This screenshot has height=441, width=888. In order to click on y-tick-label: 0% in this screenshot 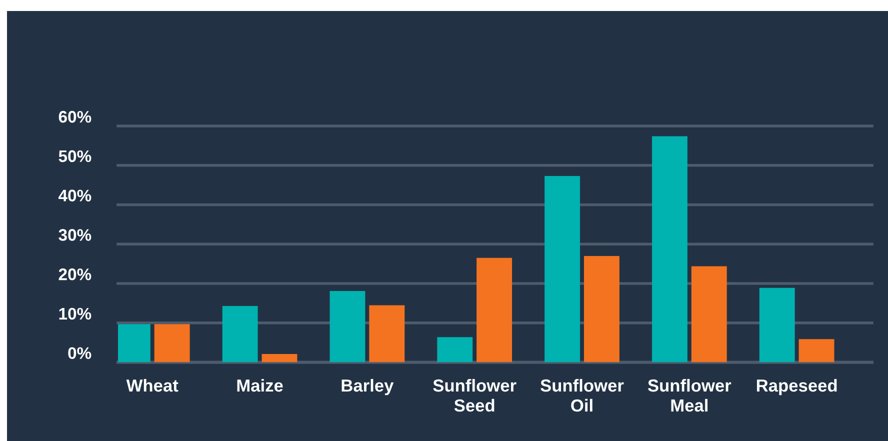, I will do `click(80, 353)`.